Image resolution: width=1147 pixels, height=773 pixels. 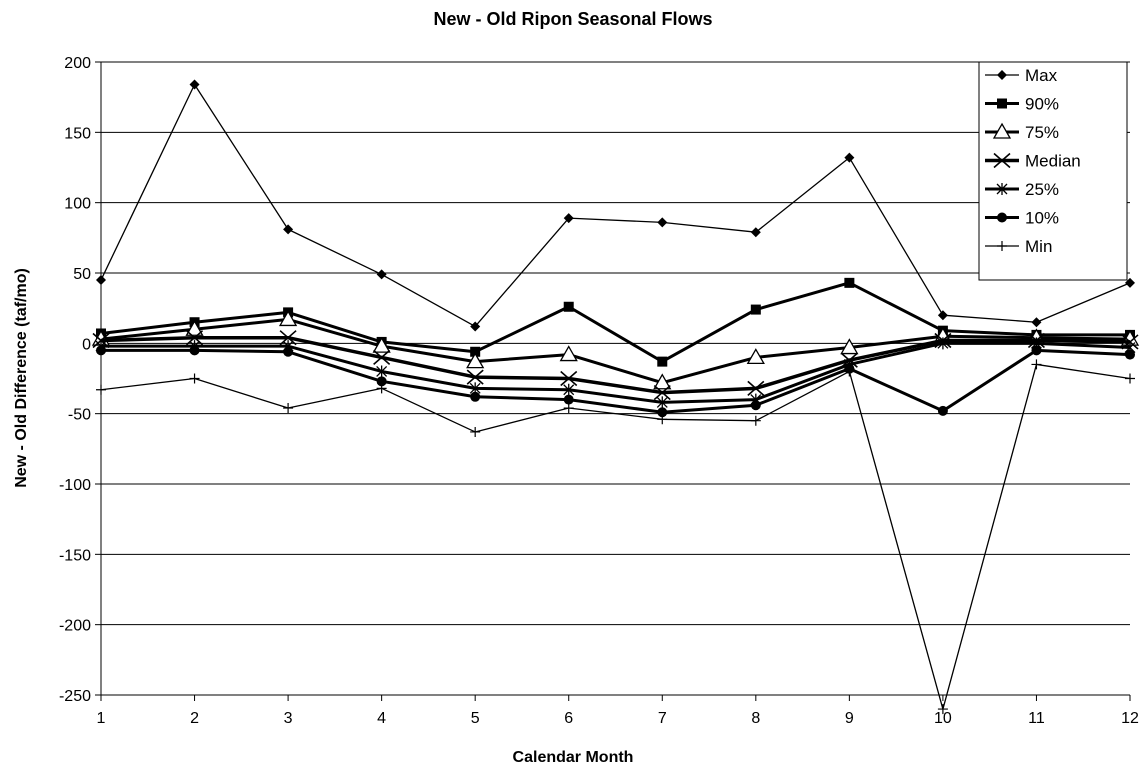 I want to click on x-tick-label: 8, so click(x=755, y=718).